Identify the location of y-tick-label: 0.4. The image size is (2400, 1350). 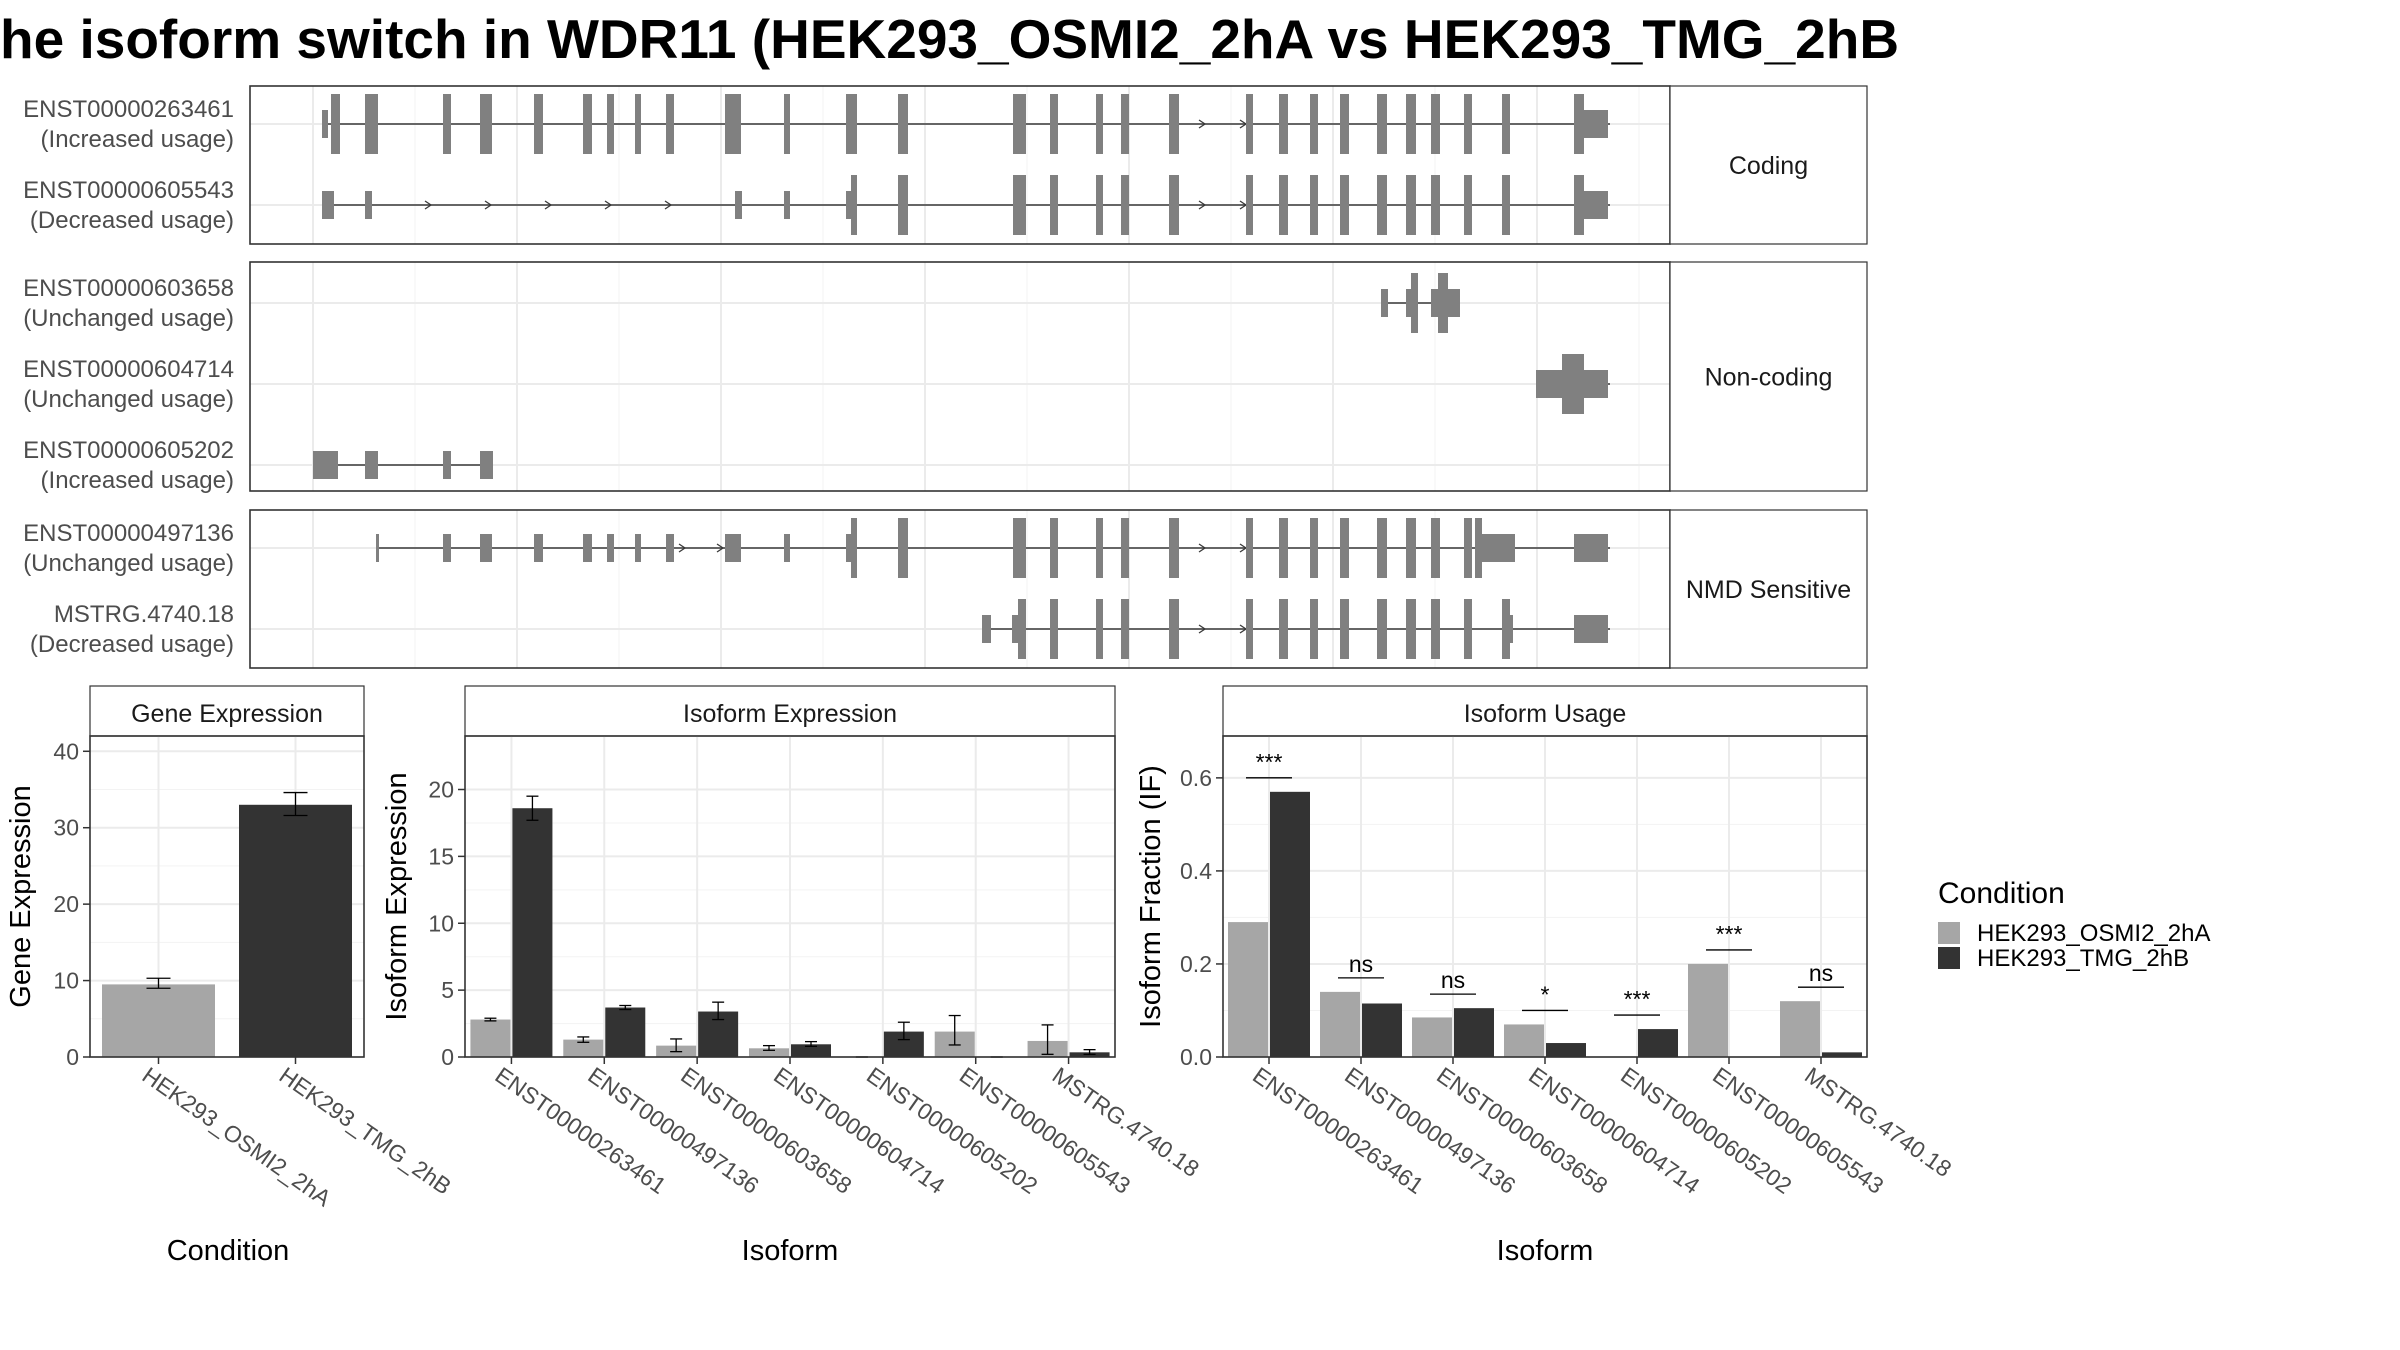
(1196, 871).